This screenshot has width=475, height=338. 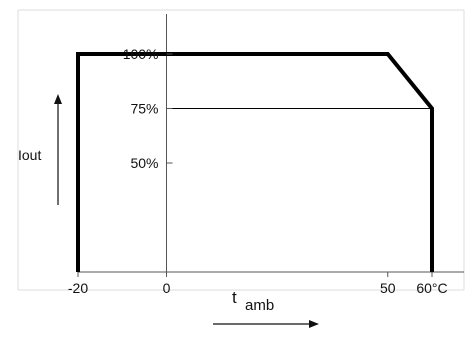 I want to click on x-axis-arrow-head, so click(x=314, y=324).